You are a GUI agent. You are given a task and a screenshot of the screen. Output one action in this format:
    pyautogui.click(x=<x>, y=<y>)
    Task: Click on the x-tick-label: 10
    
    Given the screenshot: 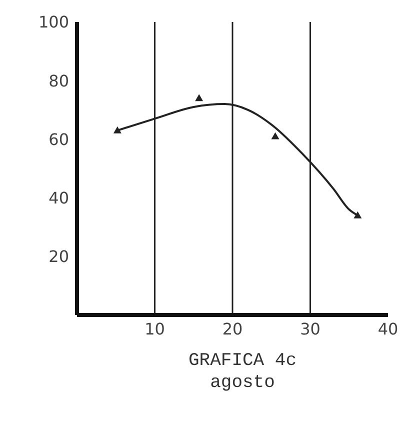 What is the action you would take?
    pyautogui.click(x=154, y=328)
    